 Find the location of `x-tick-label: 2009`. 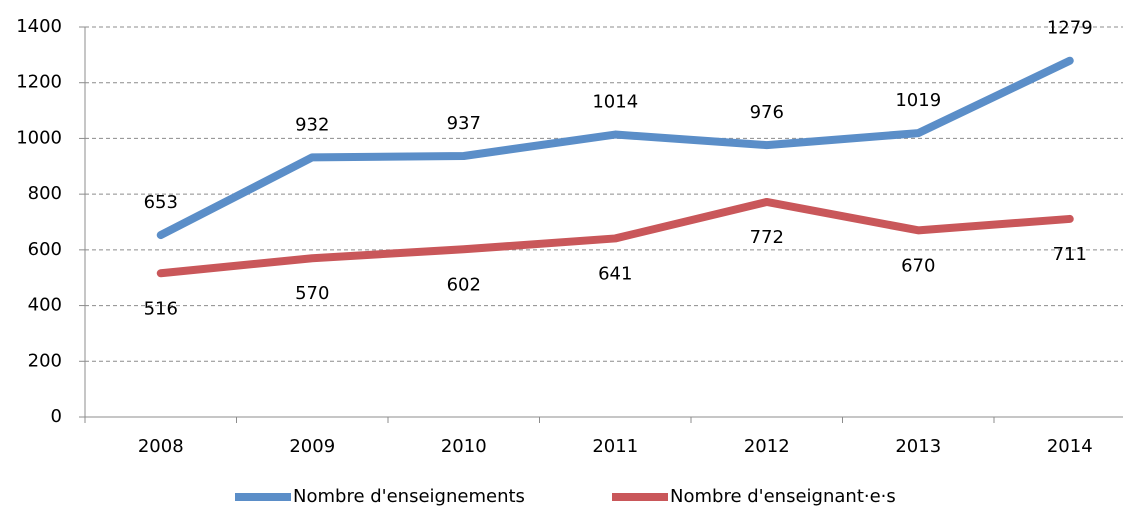

x-tick-label: 2009 is located at coordinates (312, 446).